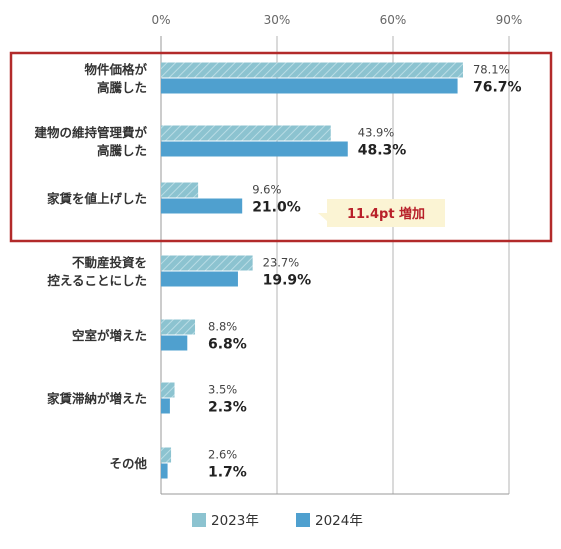 This screenshot has height=549, width=561. I want to click on callout-bubble, so click(381, 213).